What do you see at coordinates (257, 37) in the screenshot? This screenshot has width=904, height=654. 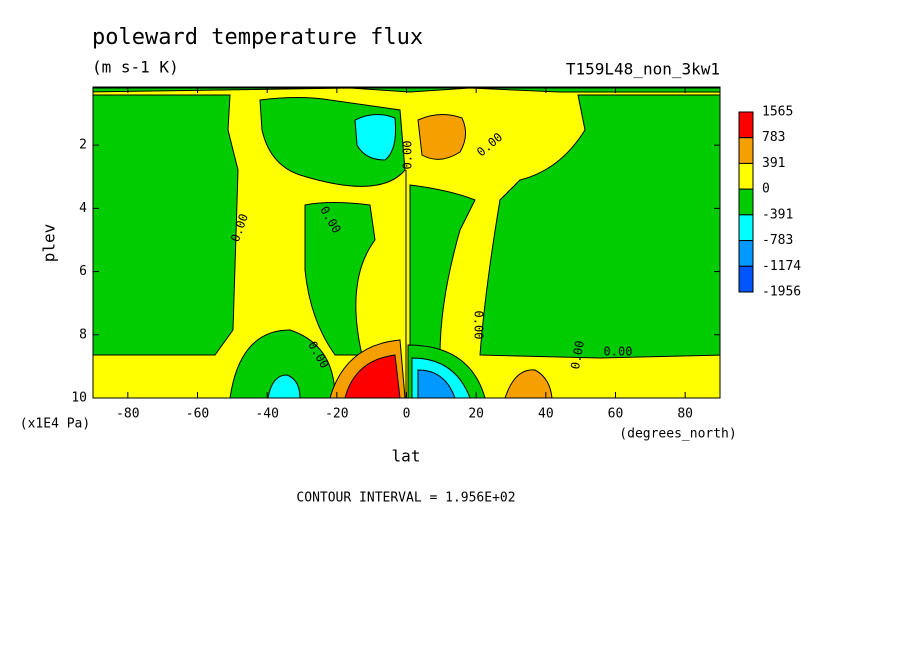 I see `chart-title: poleward temperature flux` at bounding box center [257, 37].